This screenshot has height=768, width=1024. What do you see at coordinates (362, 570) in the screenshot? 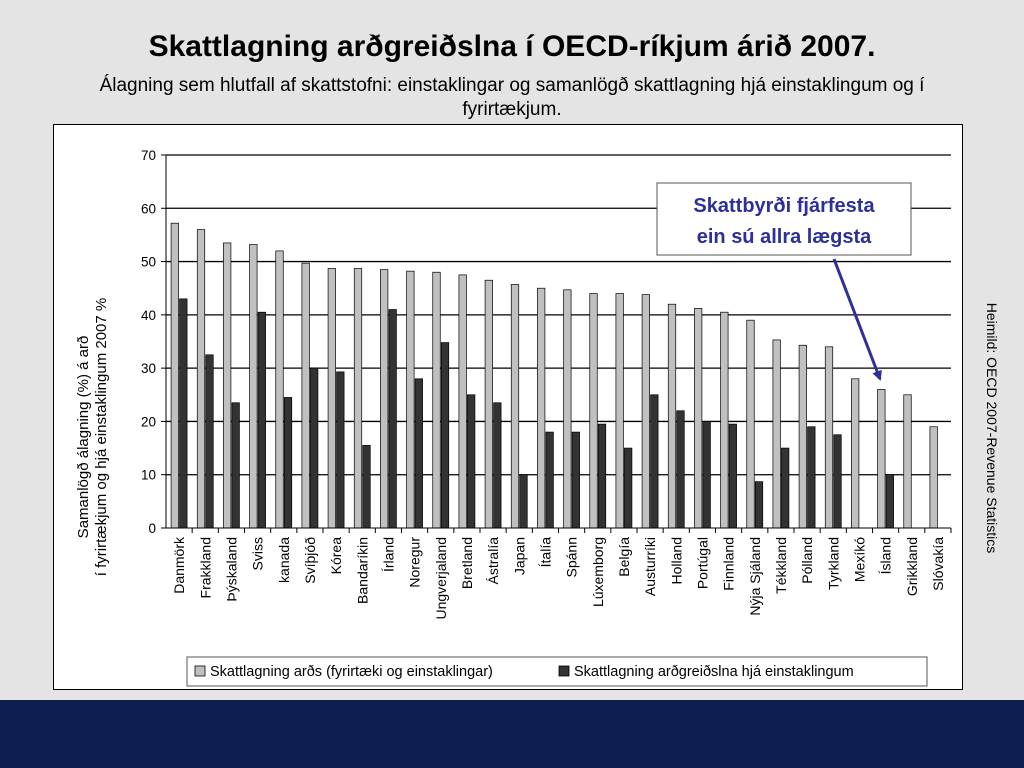
I see `x-tick-label: Bandaríkin` at bounding box center [362, 570].